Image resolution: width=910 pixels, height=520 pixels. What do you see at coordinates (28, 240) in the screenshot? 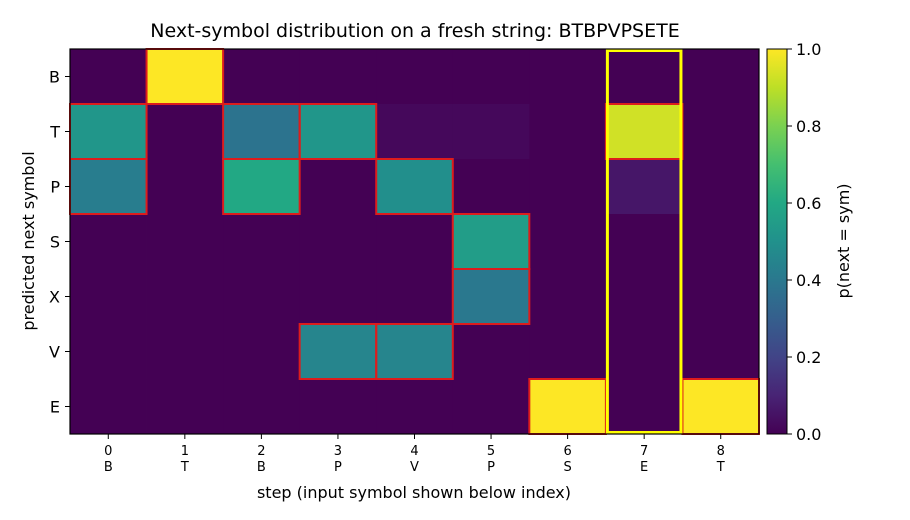
I see `y-axis-label: predicted next symbol` at bounding box center [28, 240].